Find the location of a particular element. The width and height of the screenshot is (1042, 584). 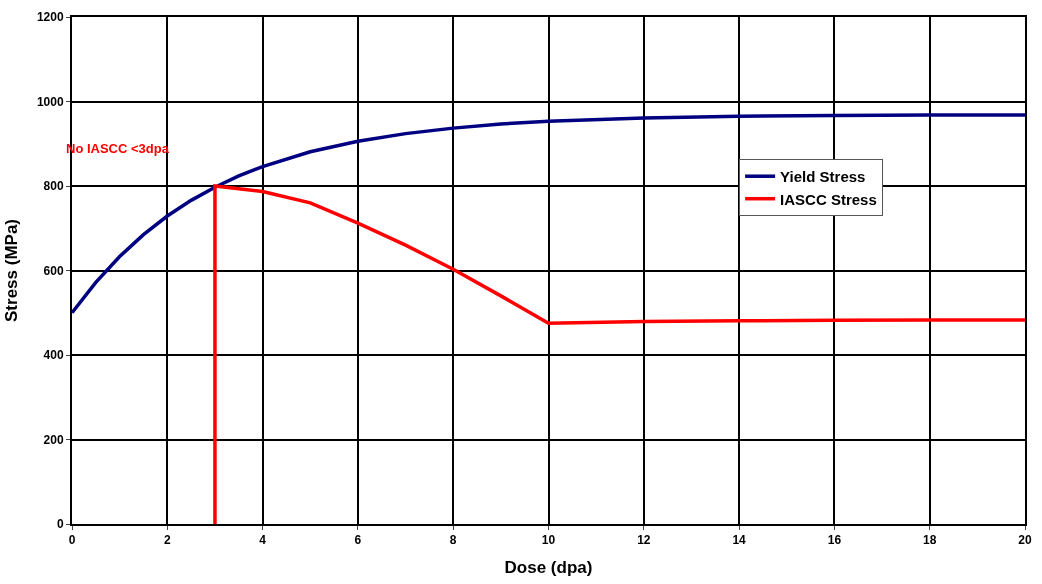

x-tick-label: 14 is located at coordinates (739, 540).